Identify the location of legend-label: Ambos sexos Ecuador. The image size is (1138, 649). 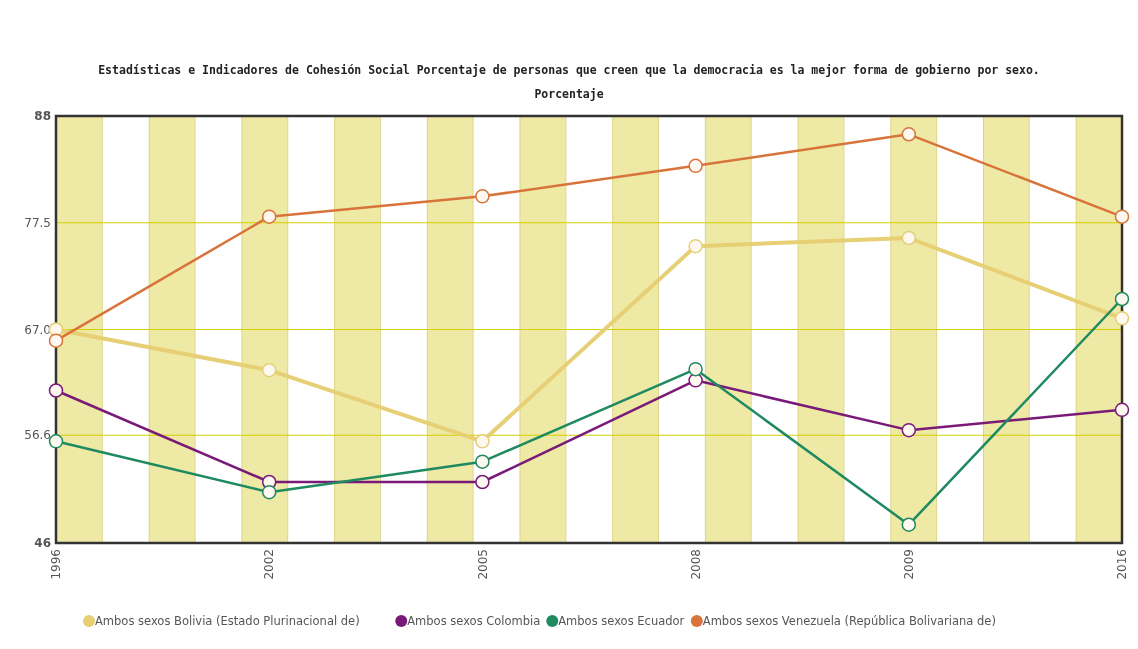
(621, 621).